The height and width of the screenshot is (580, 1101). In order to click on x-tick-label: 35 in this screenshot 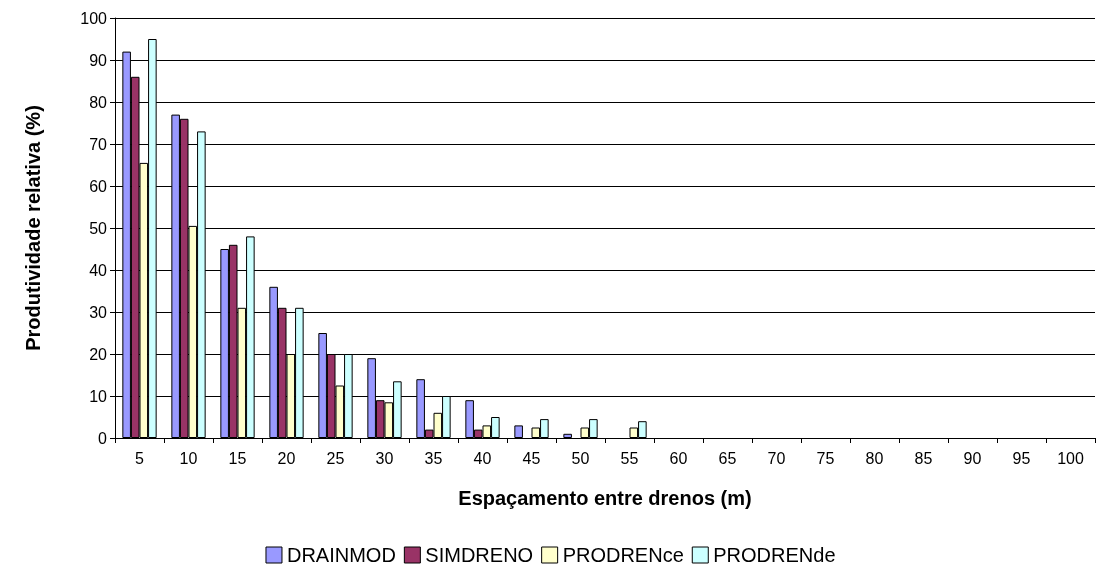, I will do `click(433, 458)`.